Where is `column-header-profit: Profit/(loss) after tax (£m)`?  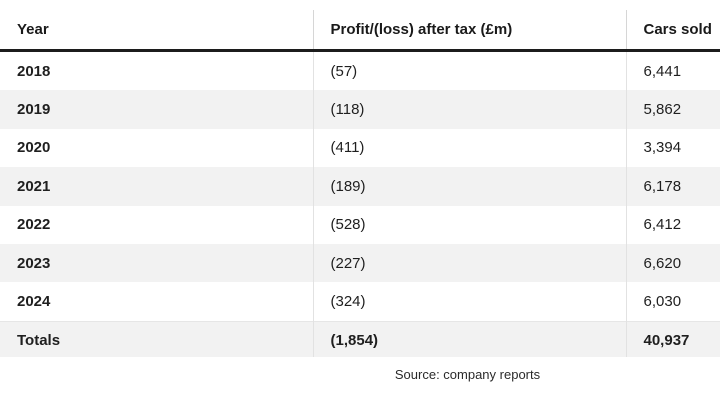 column-header-profit: Profit/(loss) after tax (£m) is located at coordinates (469, 31).